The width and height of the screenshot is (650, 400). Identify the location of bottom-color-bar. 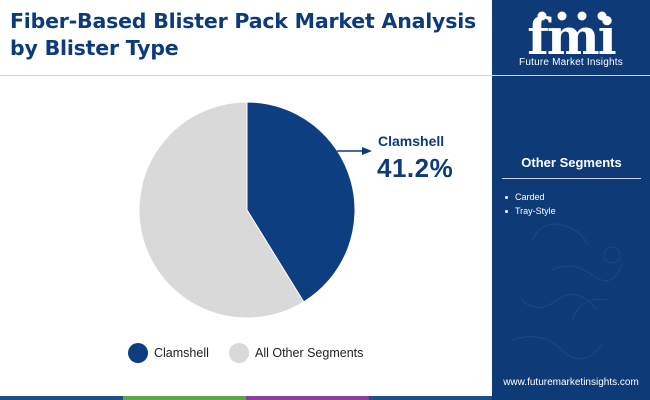
(246, 398).